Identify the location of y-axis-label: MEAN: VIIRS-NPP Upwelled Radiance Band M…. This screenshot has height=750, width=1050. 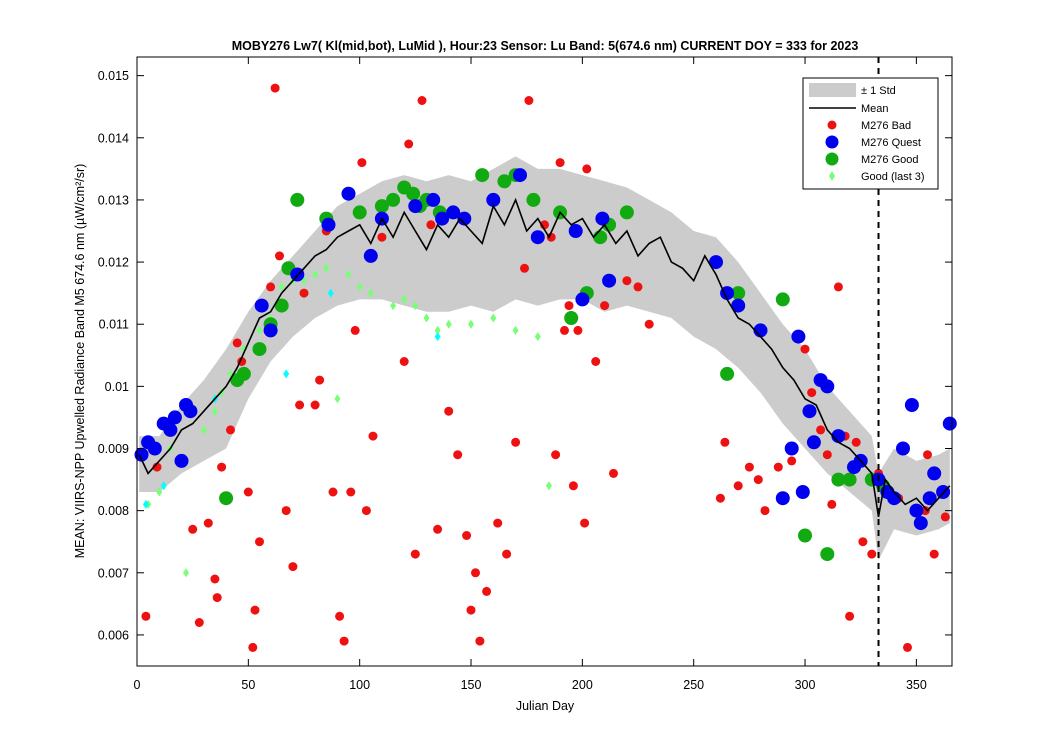
(80, 361).